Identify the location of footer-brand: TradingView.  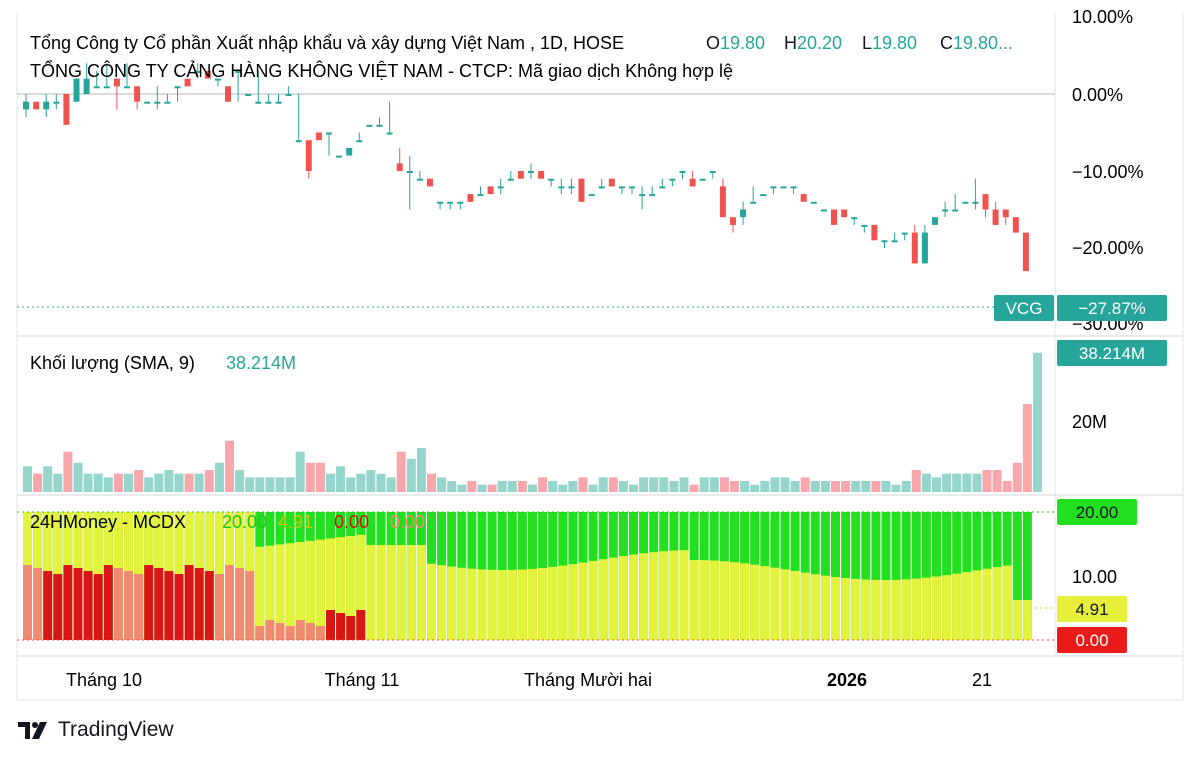
(116, 729).